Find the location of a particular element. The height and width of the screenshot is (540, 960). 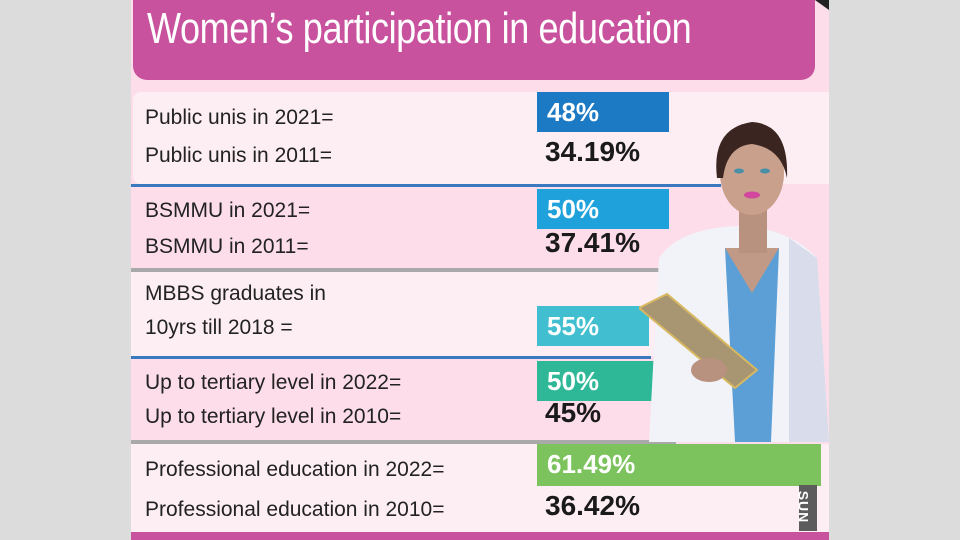

title-bar: Women’s participation in education is located at coordinates (474, 40).